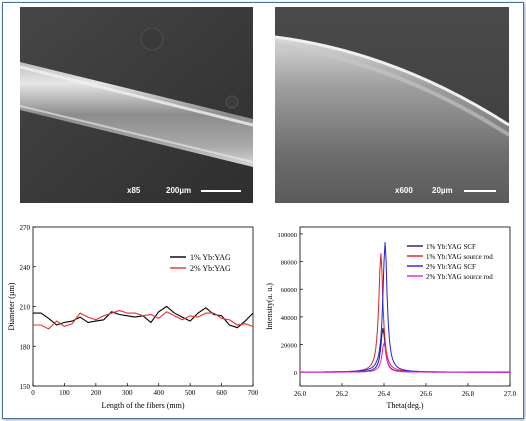 This screenshot has height=421, width=526. Describe the element at coordinates (25, 308) in the screenshot. I see `y-tick-label: 210` at that location.